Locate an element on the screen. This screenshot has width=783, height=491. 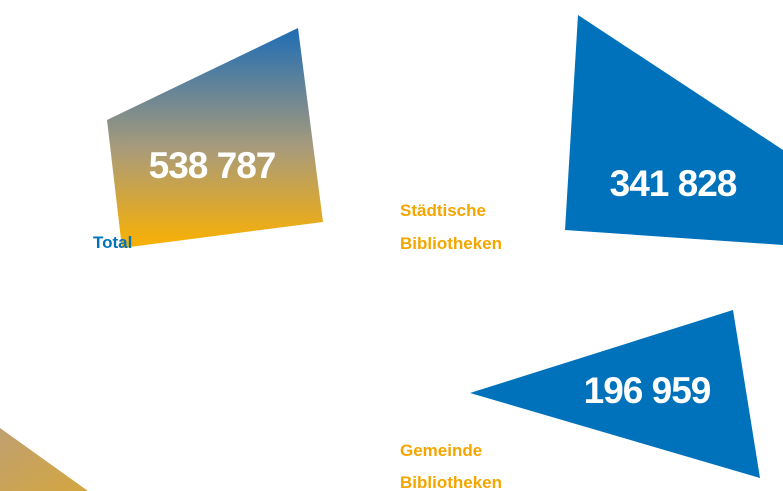
staedtische-value: 341 828 is located at coordinates (673, 183).